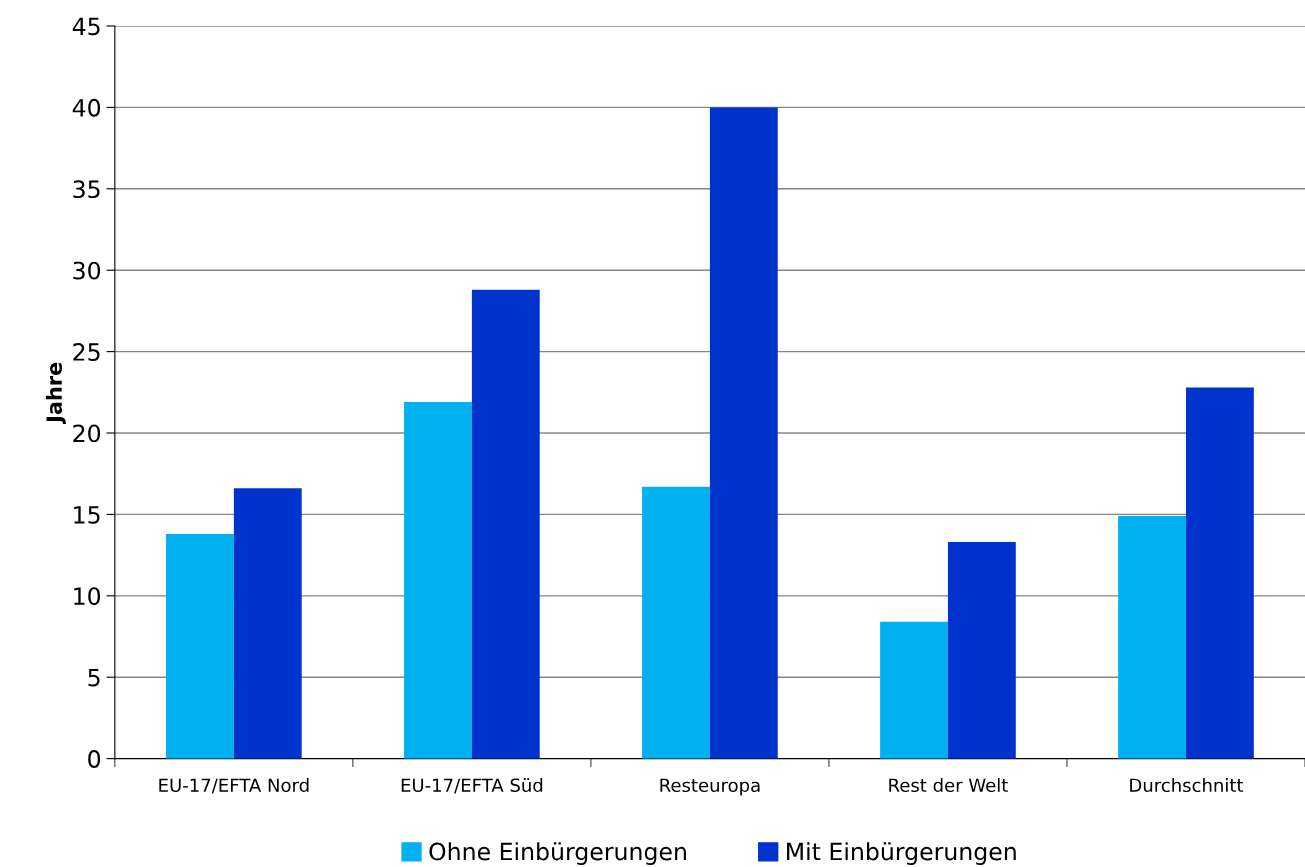 Image resolution: width=1305 pixels, height=867 pixels. What do you see at coordinates (86, 352) in the screenshot?
I see `y-tick-label: 25` at bounding box center [86, 352].